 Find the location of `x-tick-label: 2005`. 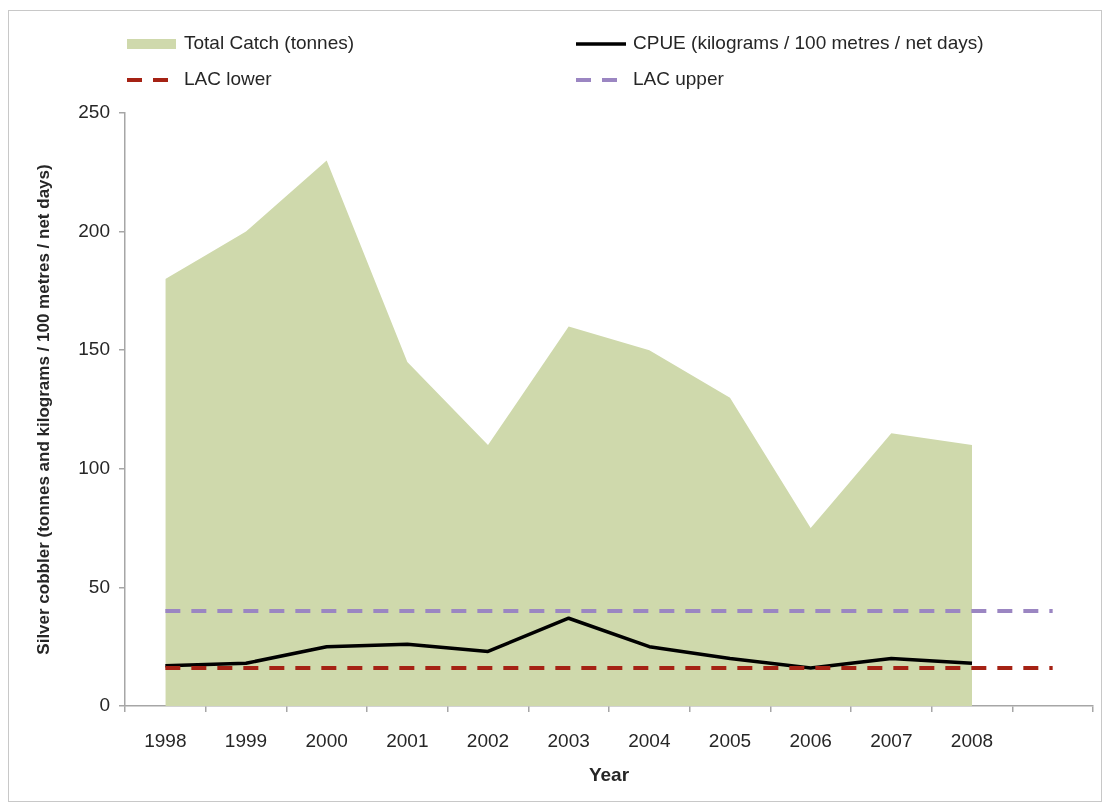

x-tick-label: 2005 is located at coordinates (730, 740).